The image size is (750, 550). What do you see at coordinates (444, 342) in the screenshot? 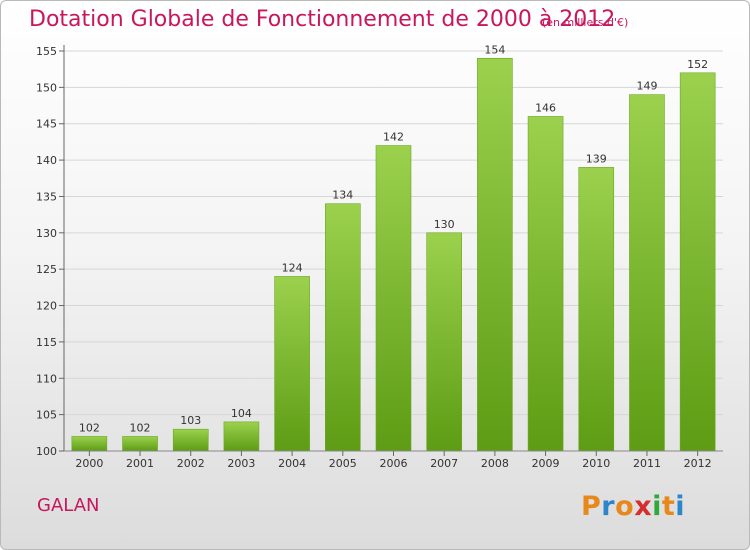
I see `bar-2007` at bounding box center [444, 342].